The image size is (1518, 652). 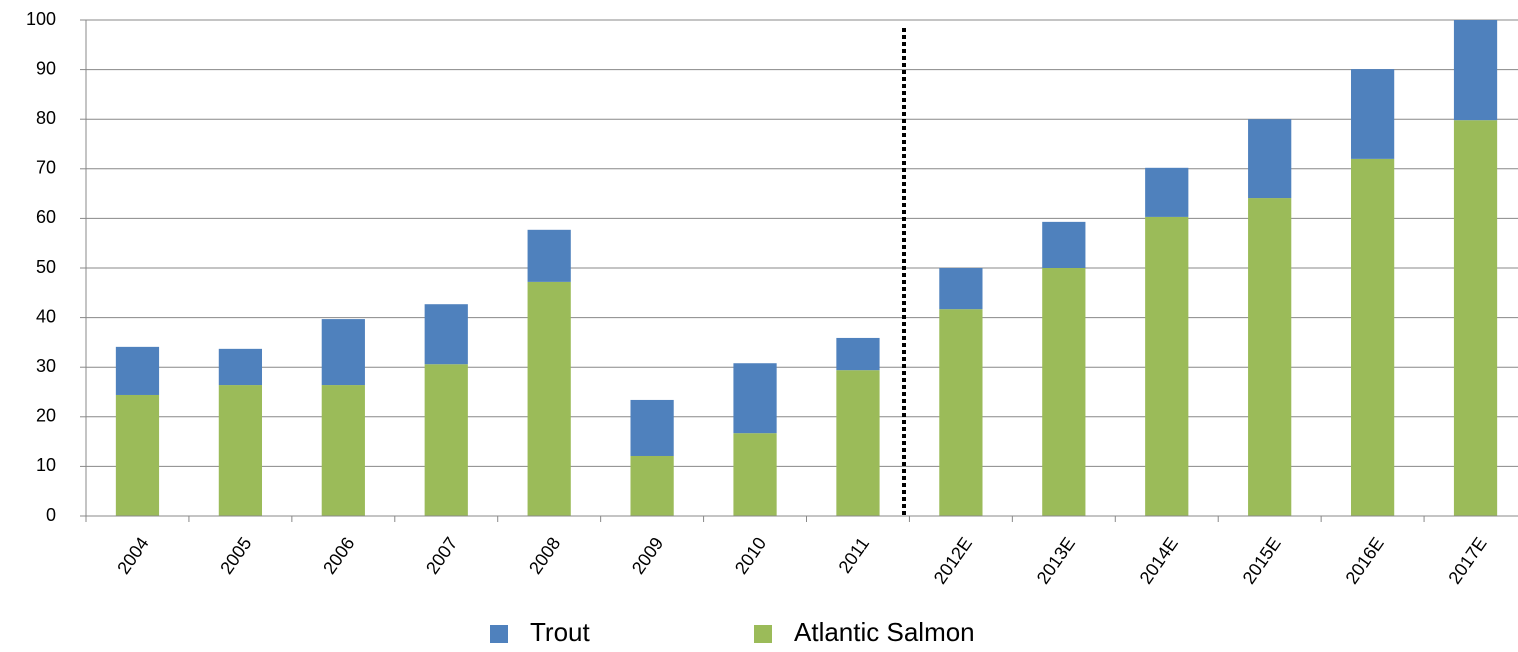 I want to click on x-tick-label: 2011, so click(x=854, y=555).